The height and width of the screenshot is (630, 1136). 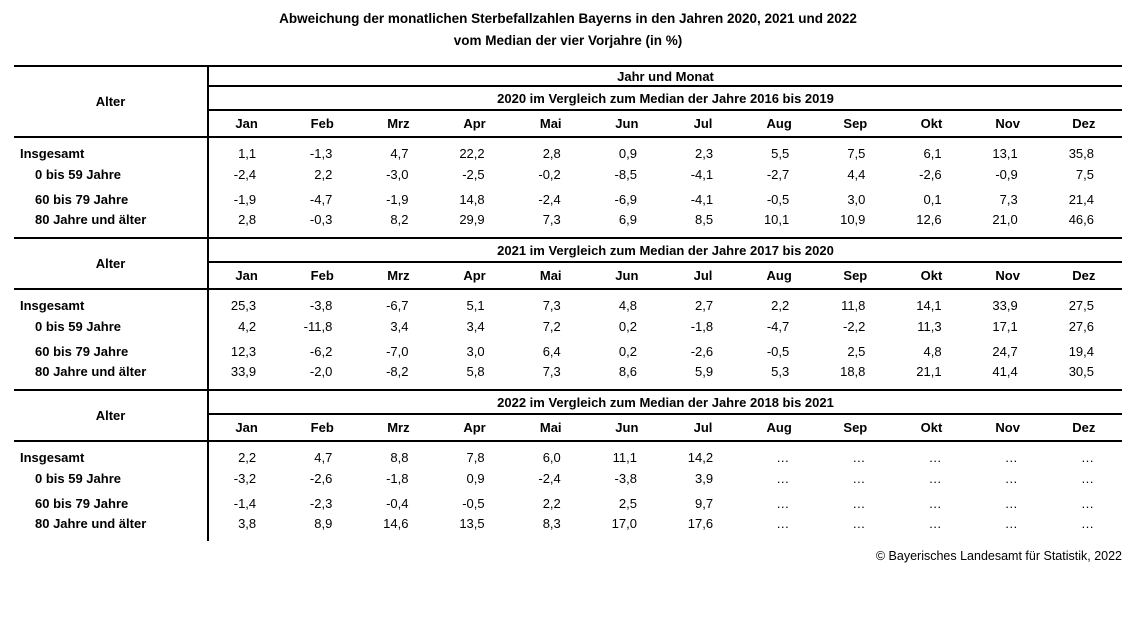 What do you see at coordinates (321, 153) in the screenshot?
I see `data-cell: -1,3` at bounding box center [321, 153].